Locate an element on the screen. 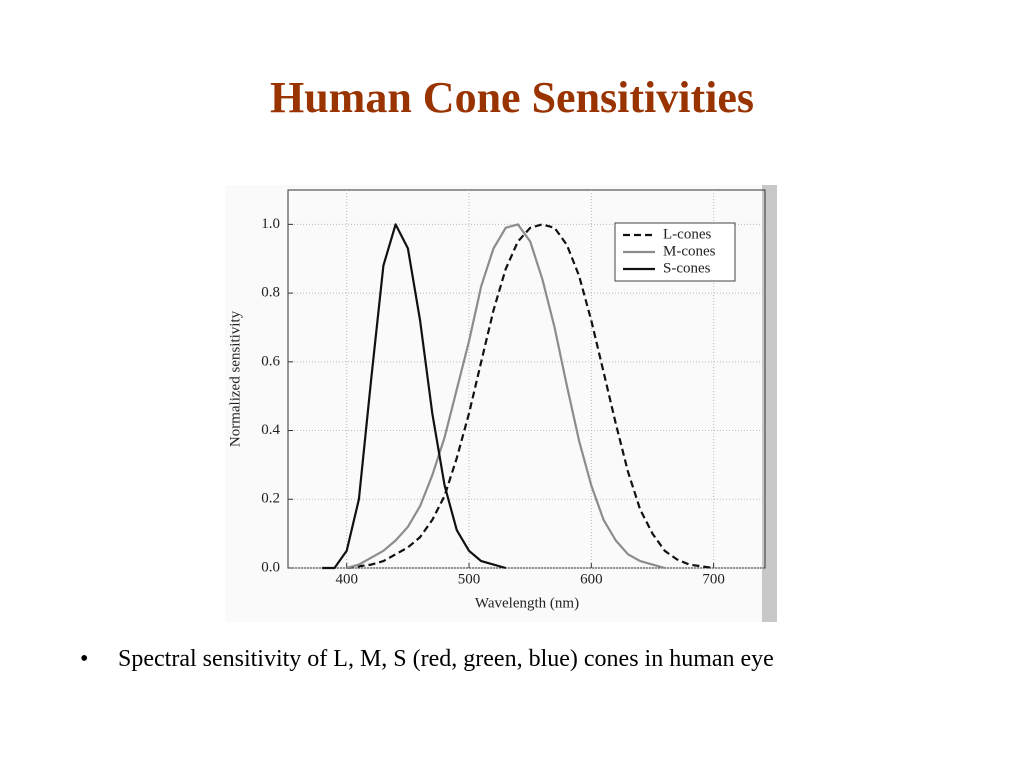 This screenshot has width=1024, height=768. y-tick-label: 0.2 is located at coordinates (270, 499).